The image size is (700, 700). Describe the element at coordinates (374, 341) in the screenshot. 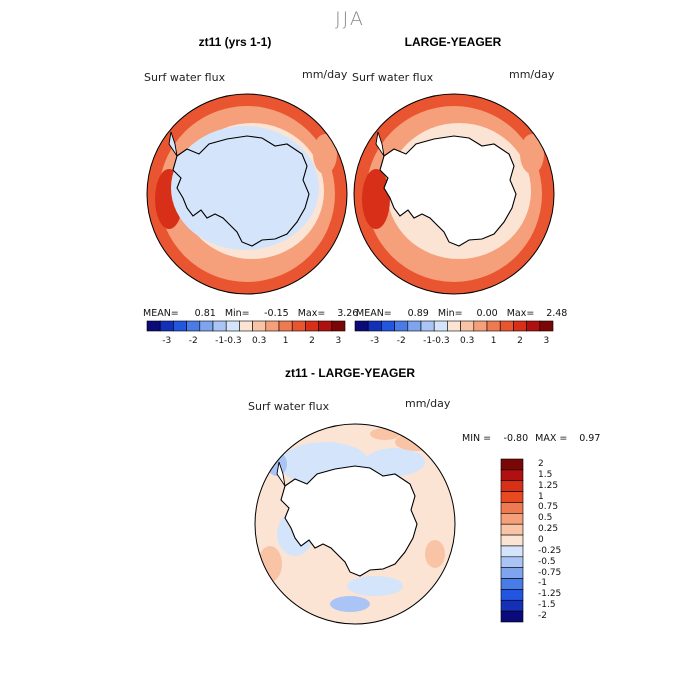

I see `colorbar-tick-label: -3` at that location.